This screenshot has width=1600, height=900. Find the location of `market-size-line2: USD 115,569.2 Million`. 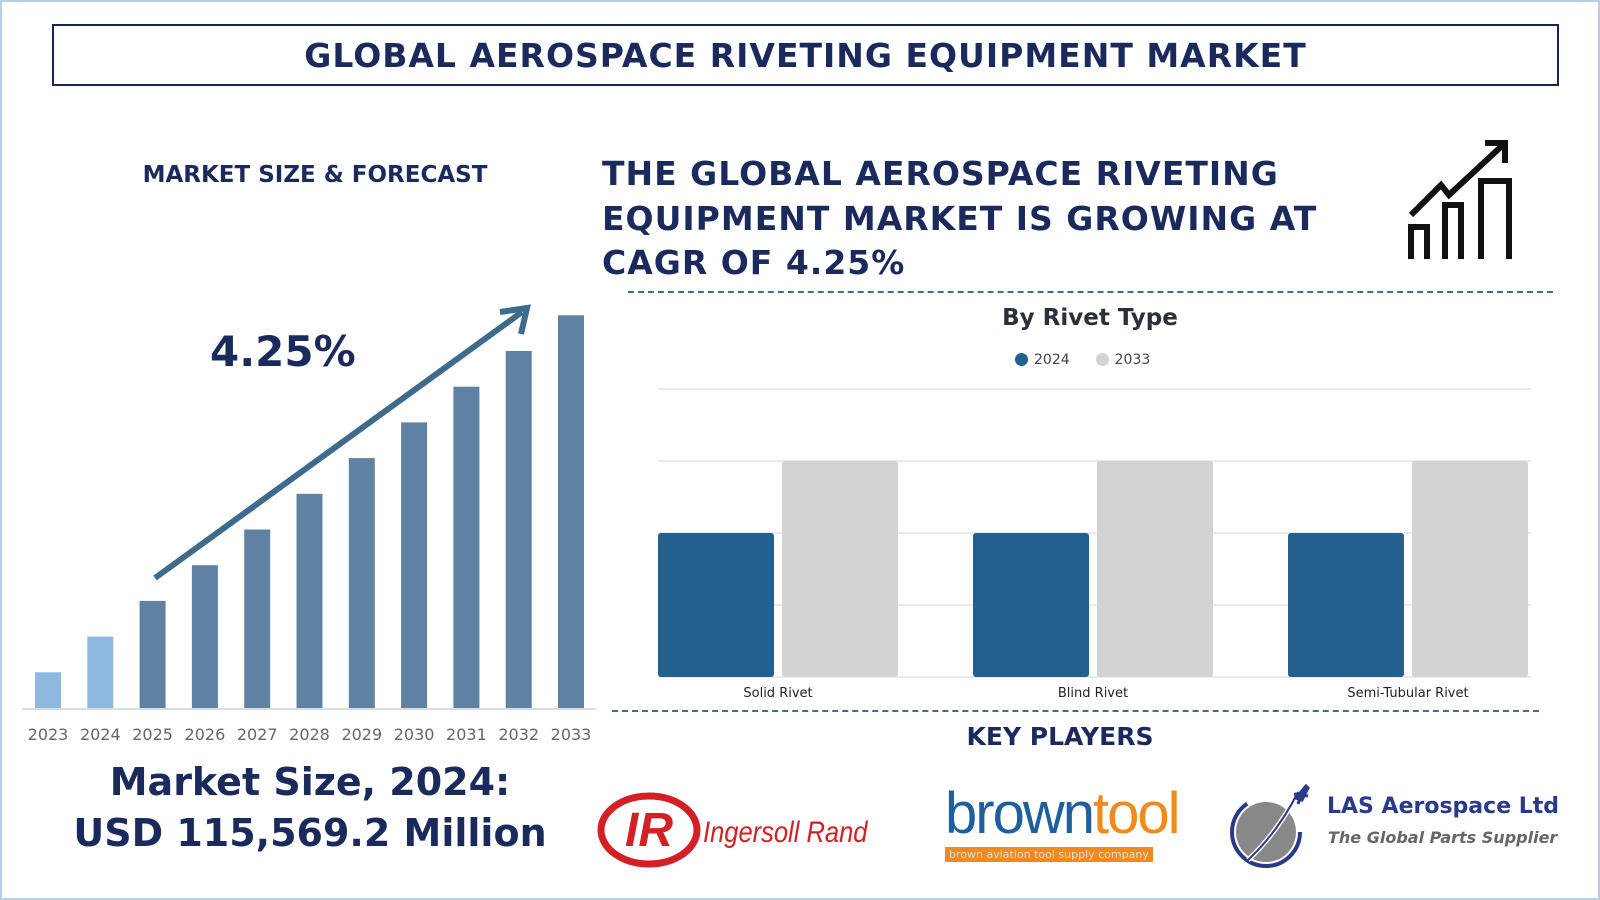

market-size-line2: USD 115,569.2 Million is located at coordinates (310, 833).